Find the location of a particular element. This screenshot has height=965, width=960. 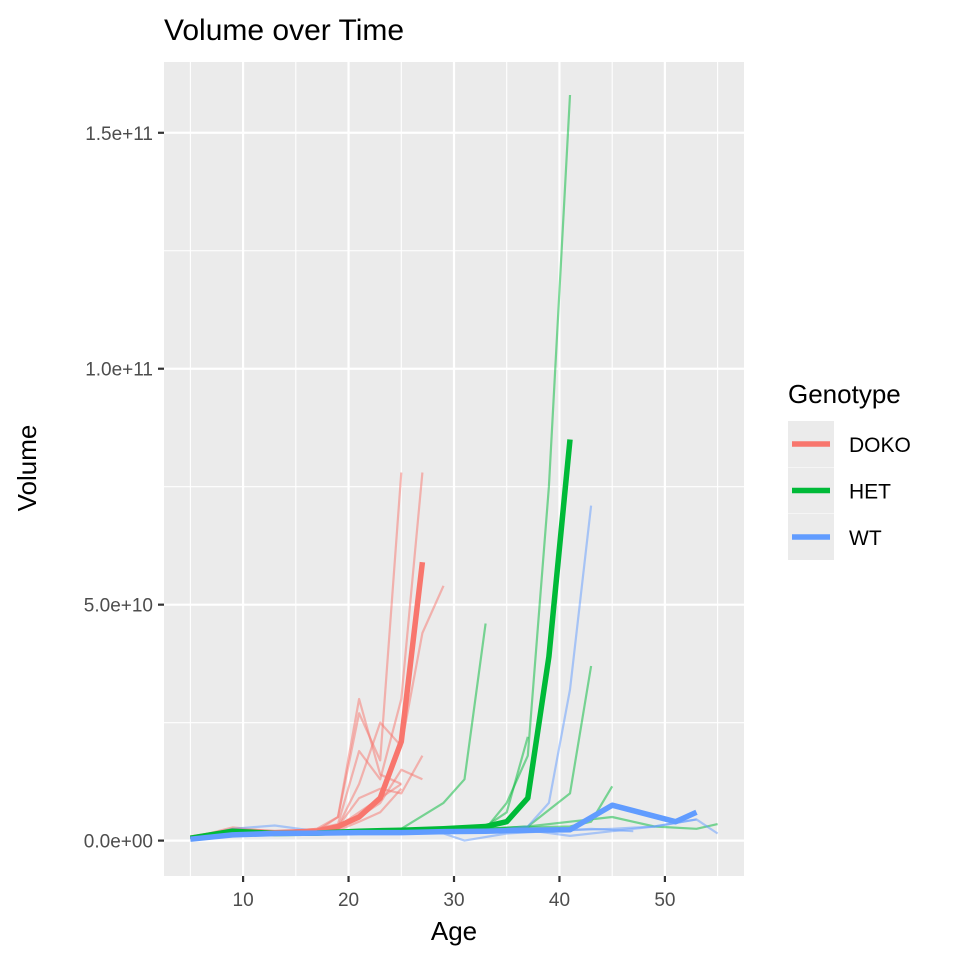

legend-label-het: HET is located at coordinates (870, 492).